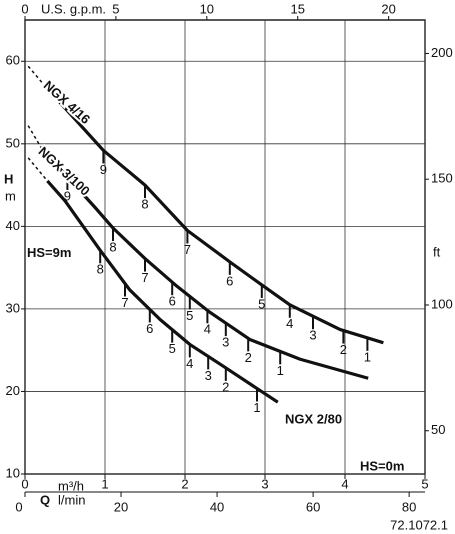  What do you see at coordinates (67, 102) in the screenshot?
I see `curve-label: NGX 4/16` at bounding box center [67, 102].